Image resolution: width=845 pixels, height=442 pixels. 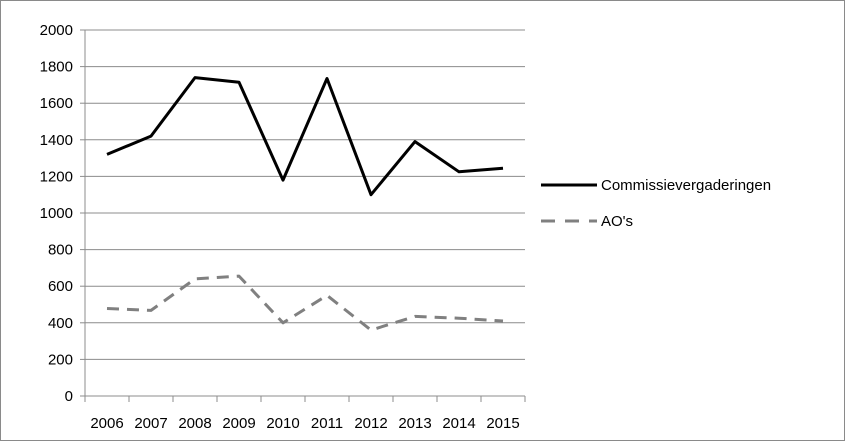 I want to click on series-line-aos, so click(x=305, y=303).